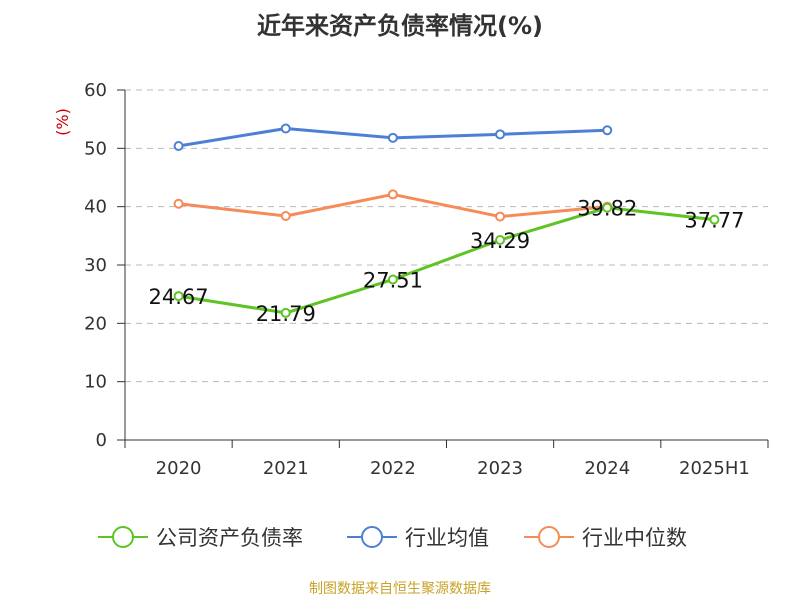 The width and height of the screenshot is (800, 600). I want to click on y-tick-label: 0, so click(101, 440).